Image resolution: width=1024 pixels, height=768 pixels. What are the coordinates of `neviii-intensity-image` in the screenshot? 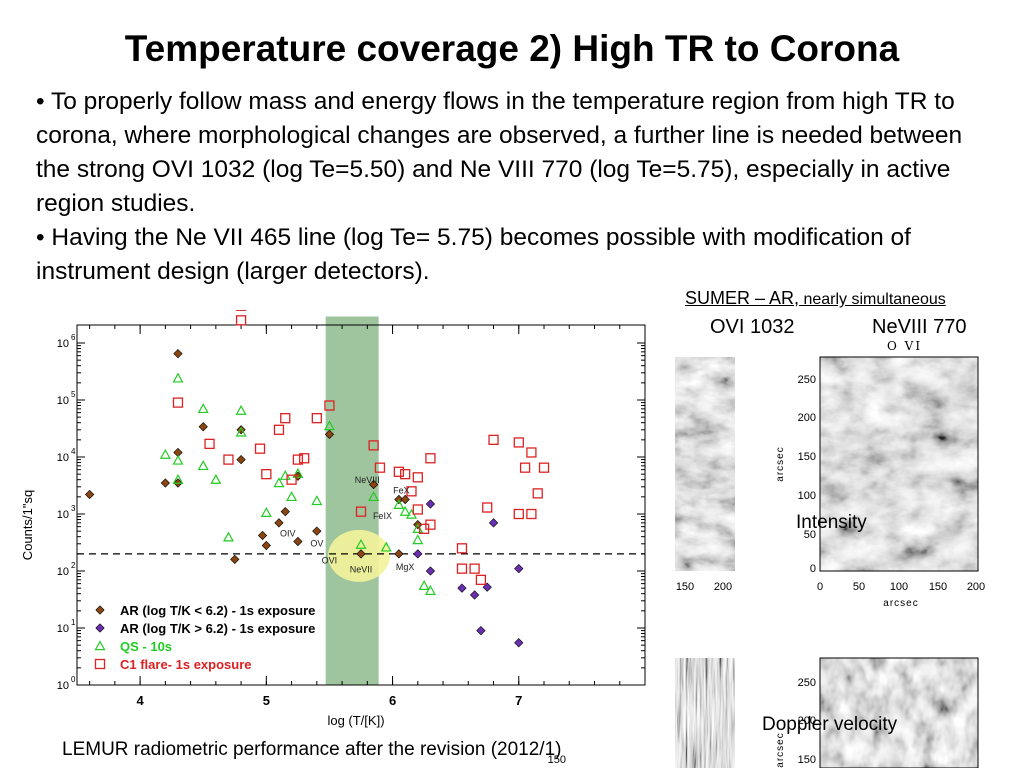 It's located at (899, 464).